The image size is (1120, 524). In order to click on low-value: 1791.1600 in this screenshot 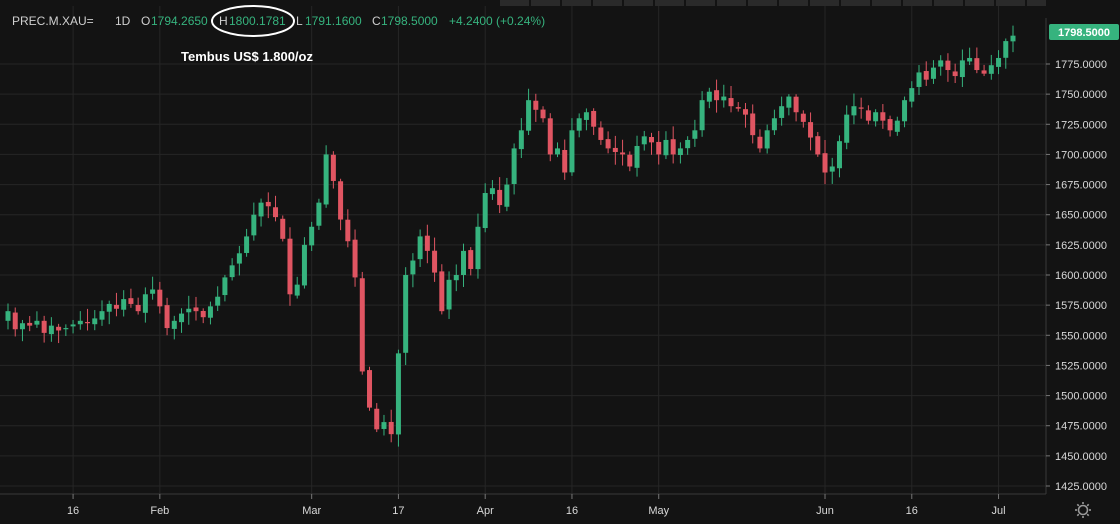, I will do `click(333, 21)`.